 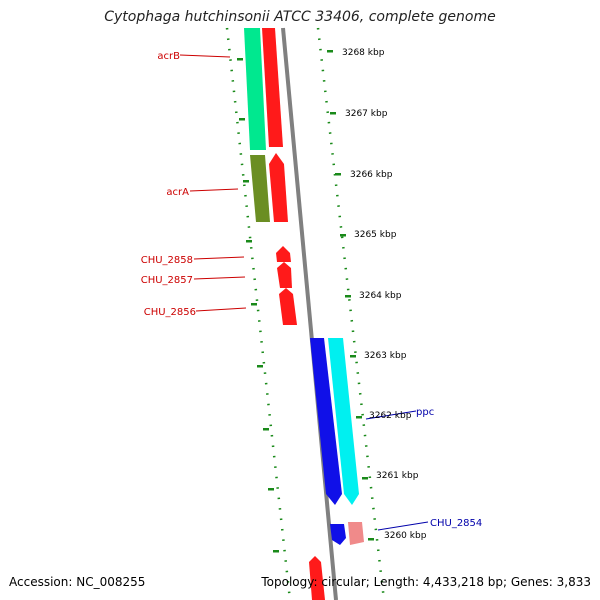 I want to click on ppc-leader, so click(x=391, y=415).